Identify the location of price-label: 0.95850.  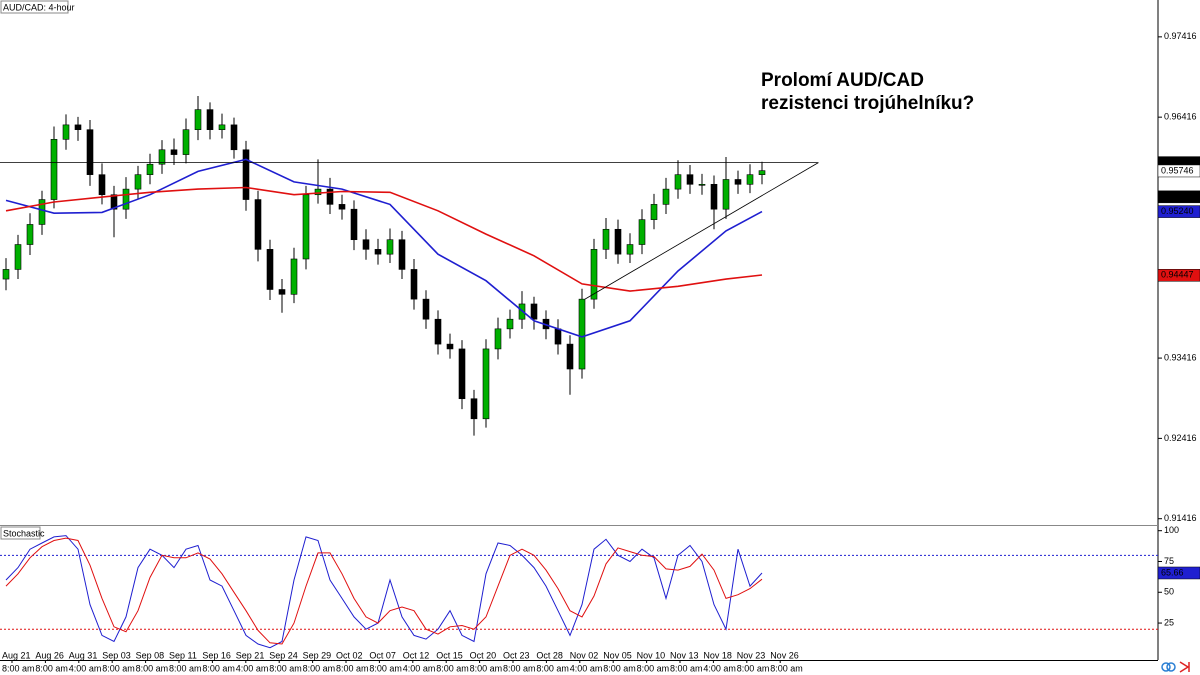
(1177, 162).